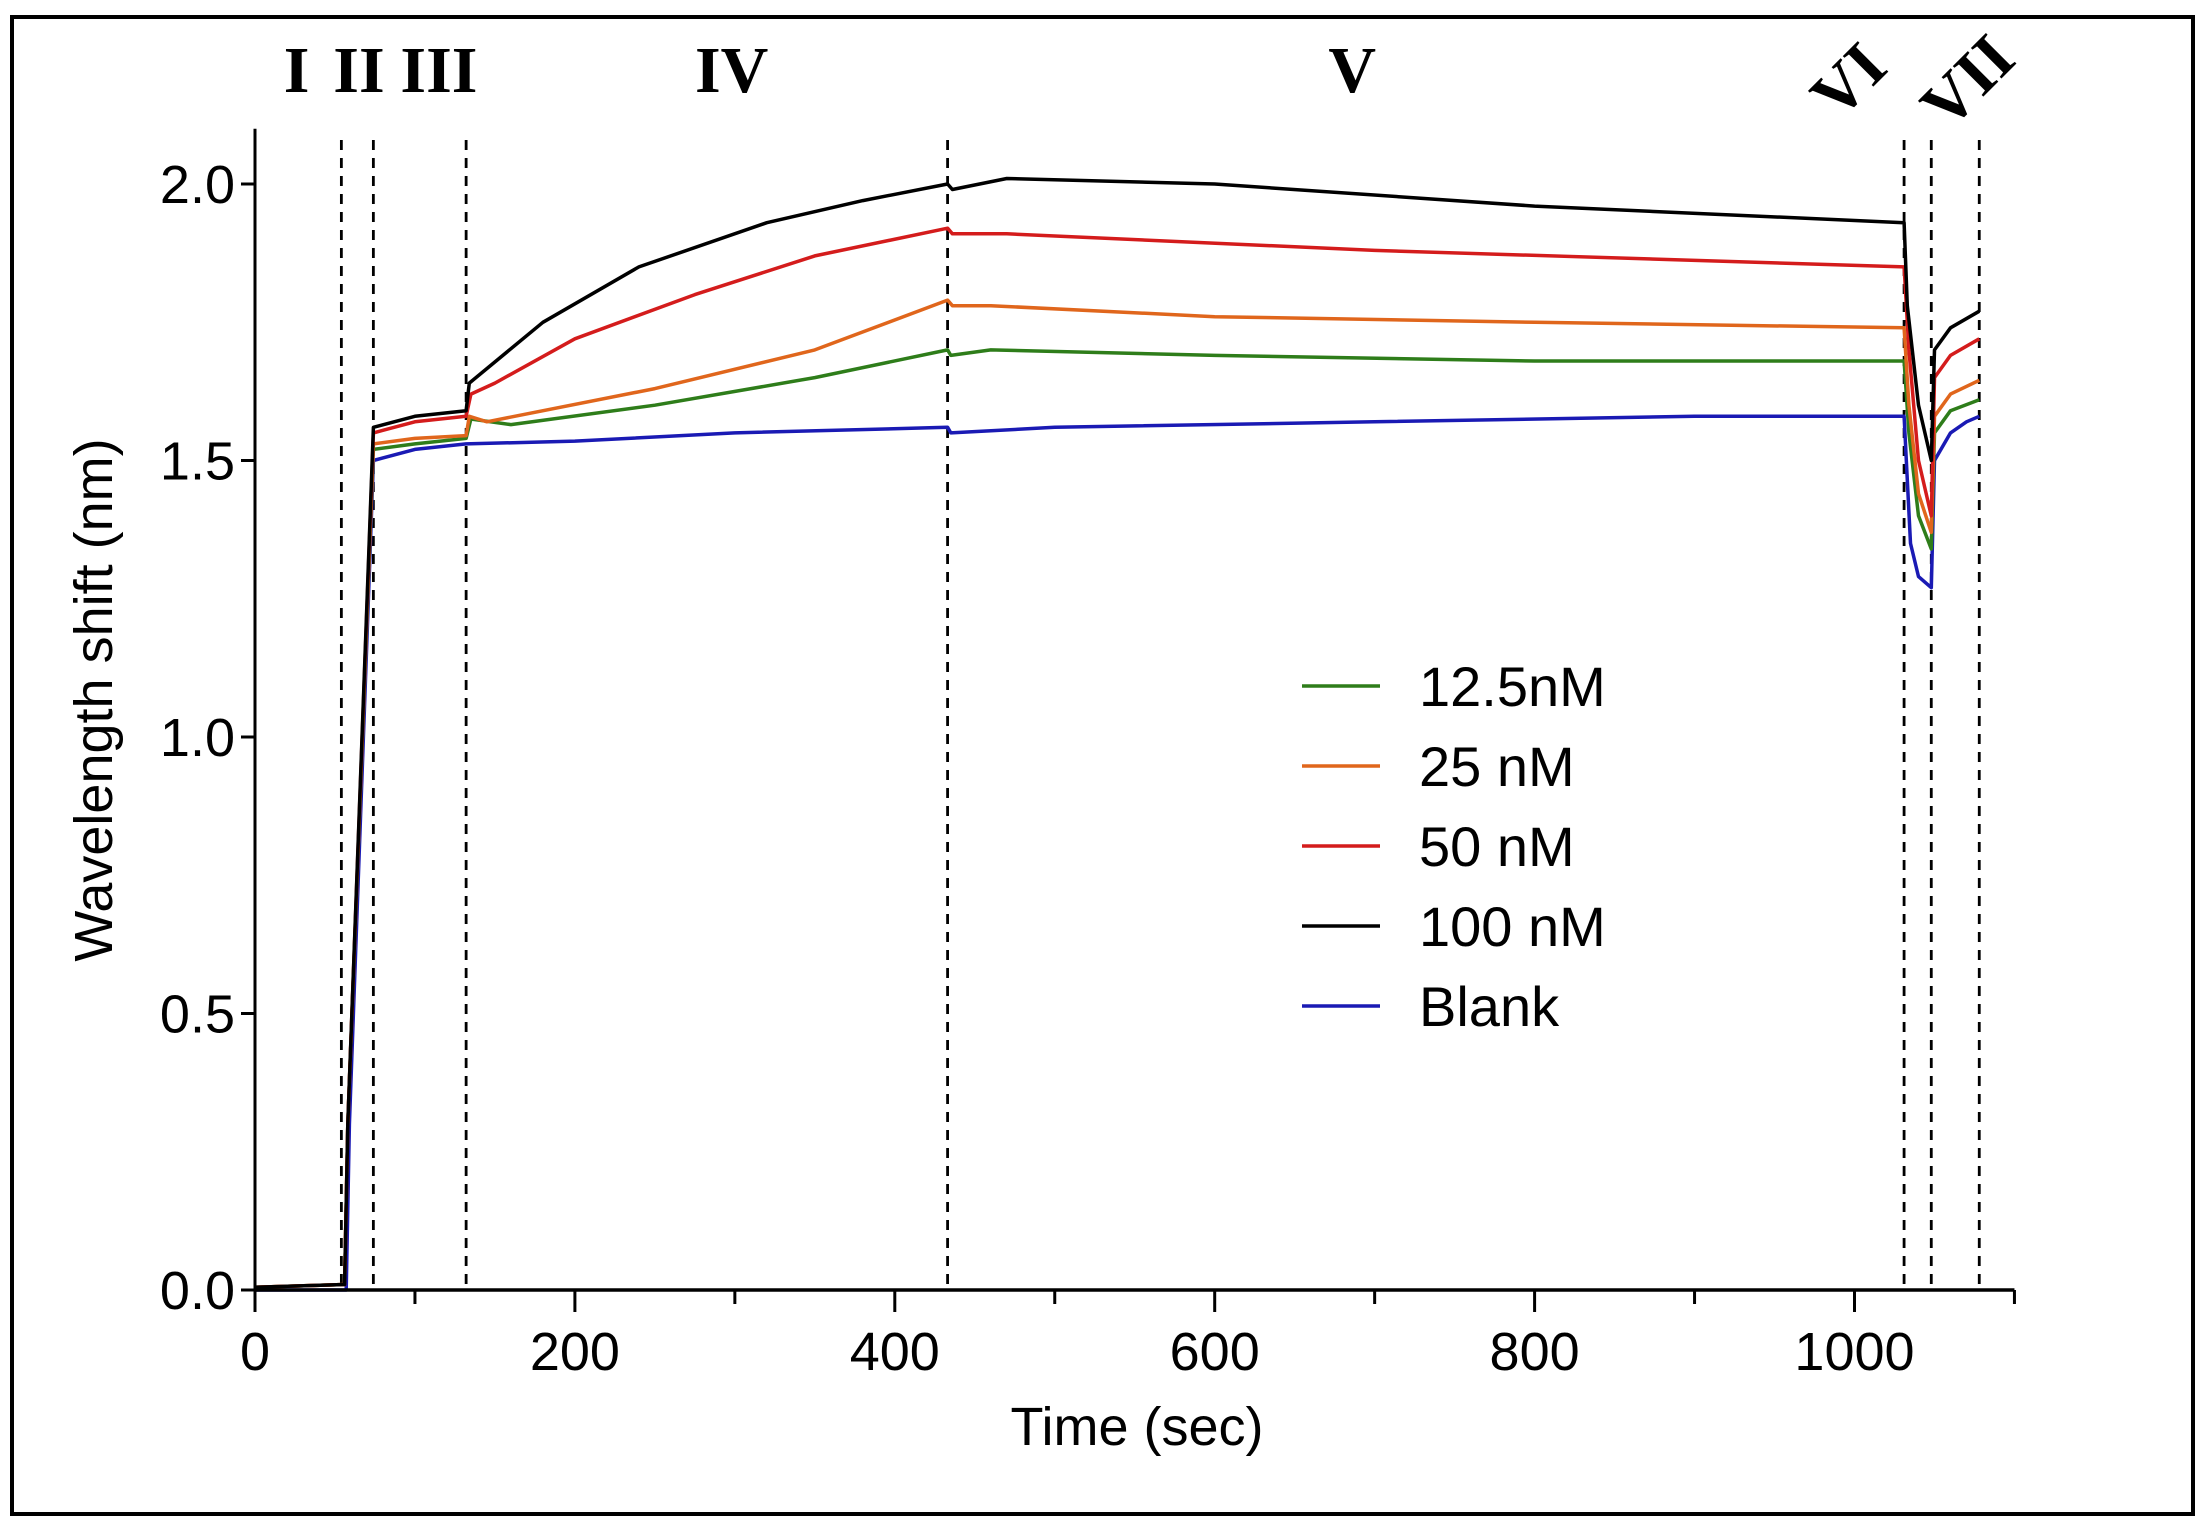 The width and height of the screenshot is (2208, 1521). I want to click on phase-label-II: II, so click(358, 70).